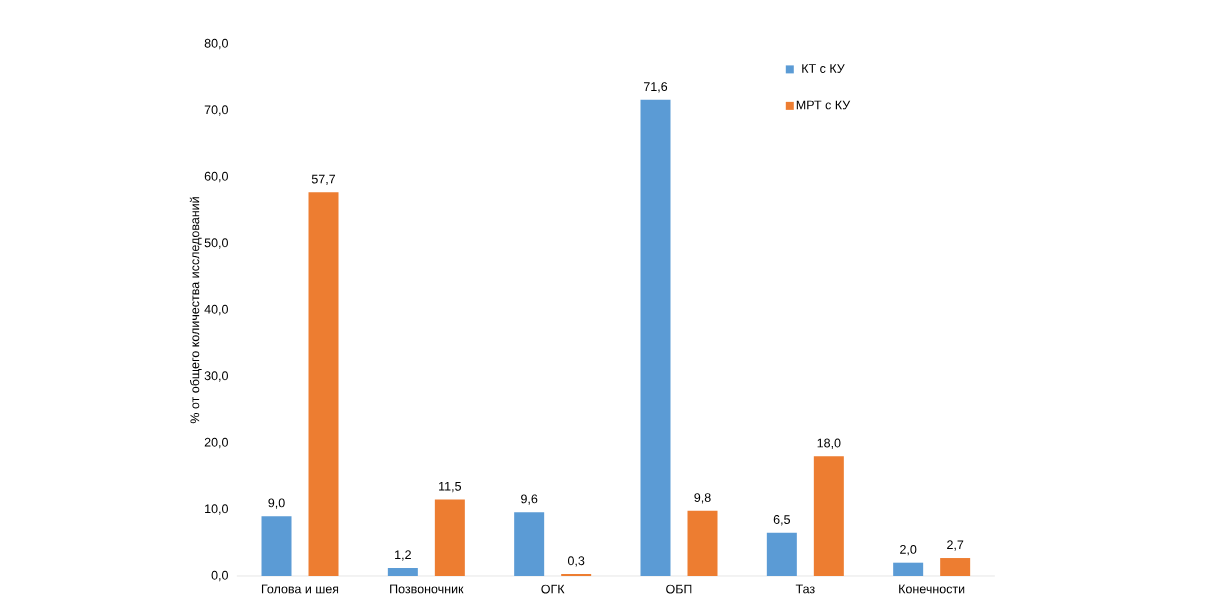  I want to click on data-label: 6,5, so click(781, 520).